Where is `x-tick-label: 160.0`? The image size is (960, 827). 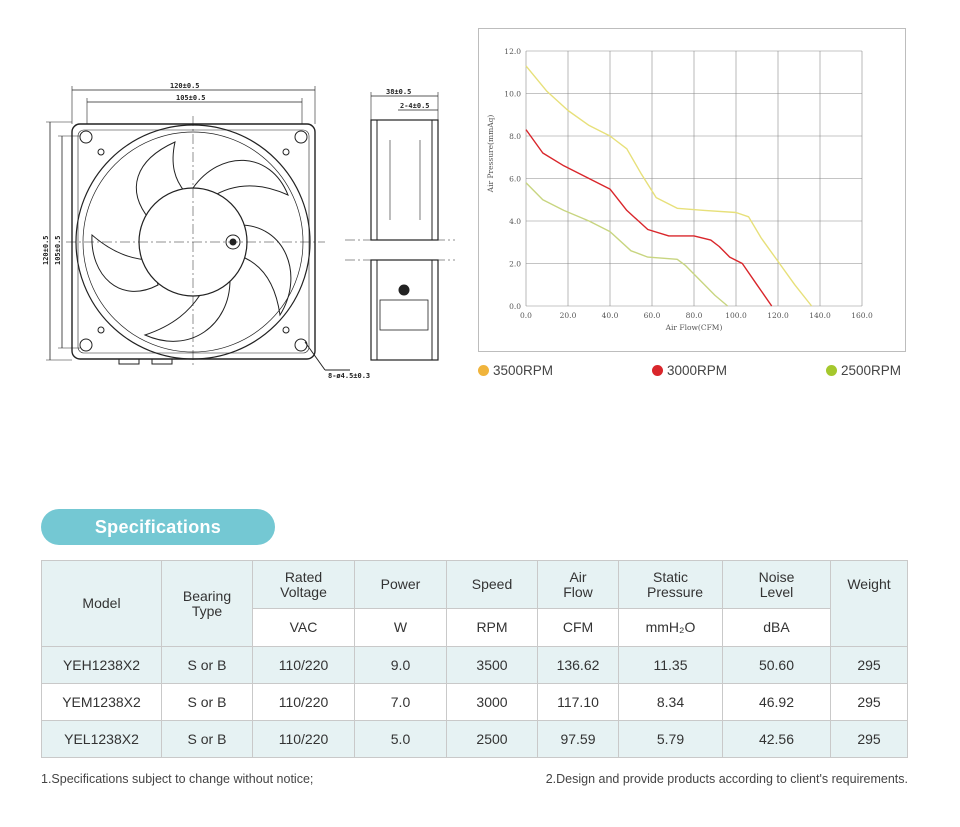
x-tick-label: 160.0 is located at coordinates (862, 315).